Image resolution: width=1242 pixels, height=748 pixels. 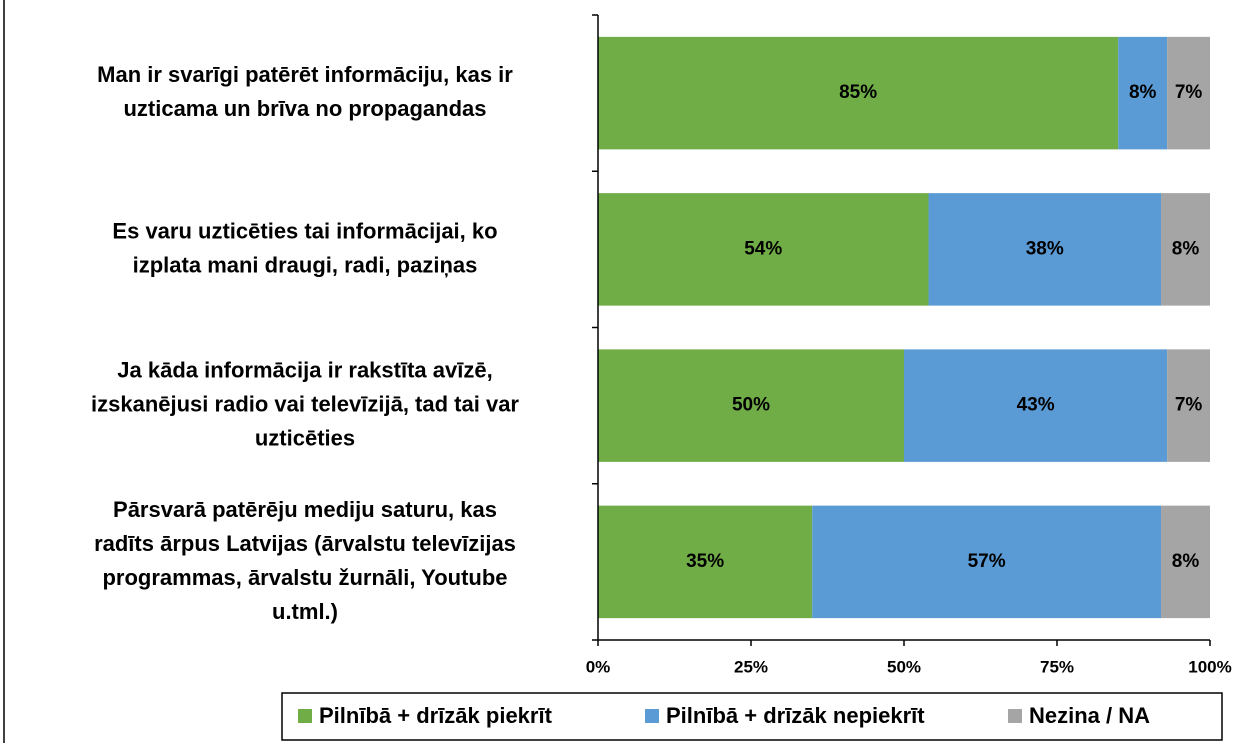 I want to click on x-tick-label: 100%, so click(x=1209, y=666).